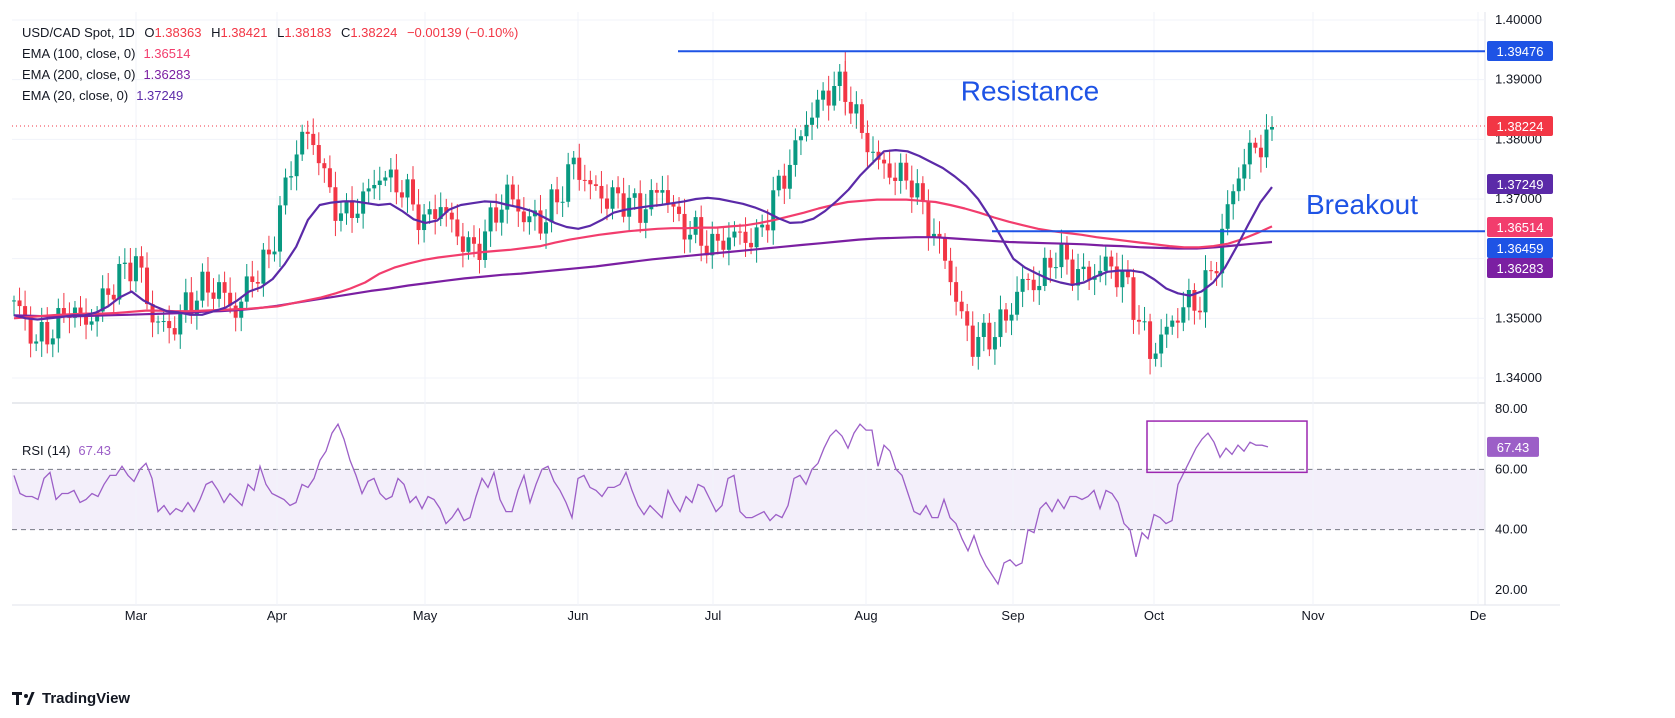  Describe the element at coordinates (748, 499) in the screenshot. I see `rsi-band` at that location.